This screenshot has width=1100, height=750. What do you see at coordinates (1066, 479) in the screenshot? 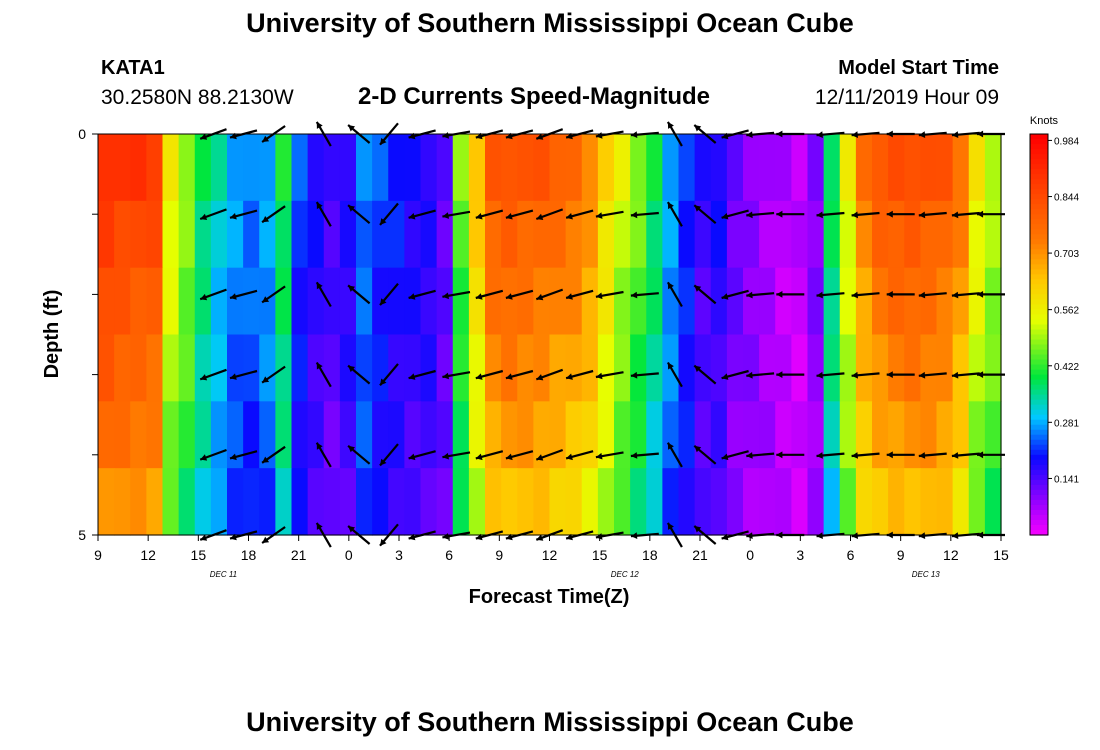
I see `colorbar-tick-label: 0.141` at bounding box center [1066, 479].